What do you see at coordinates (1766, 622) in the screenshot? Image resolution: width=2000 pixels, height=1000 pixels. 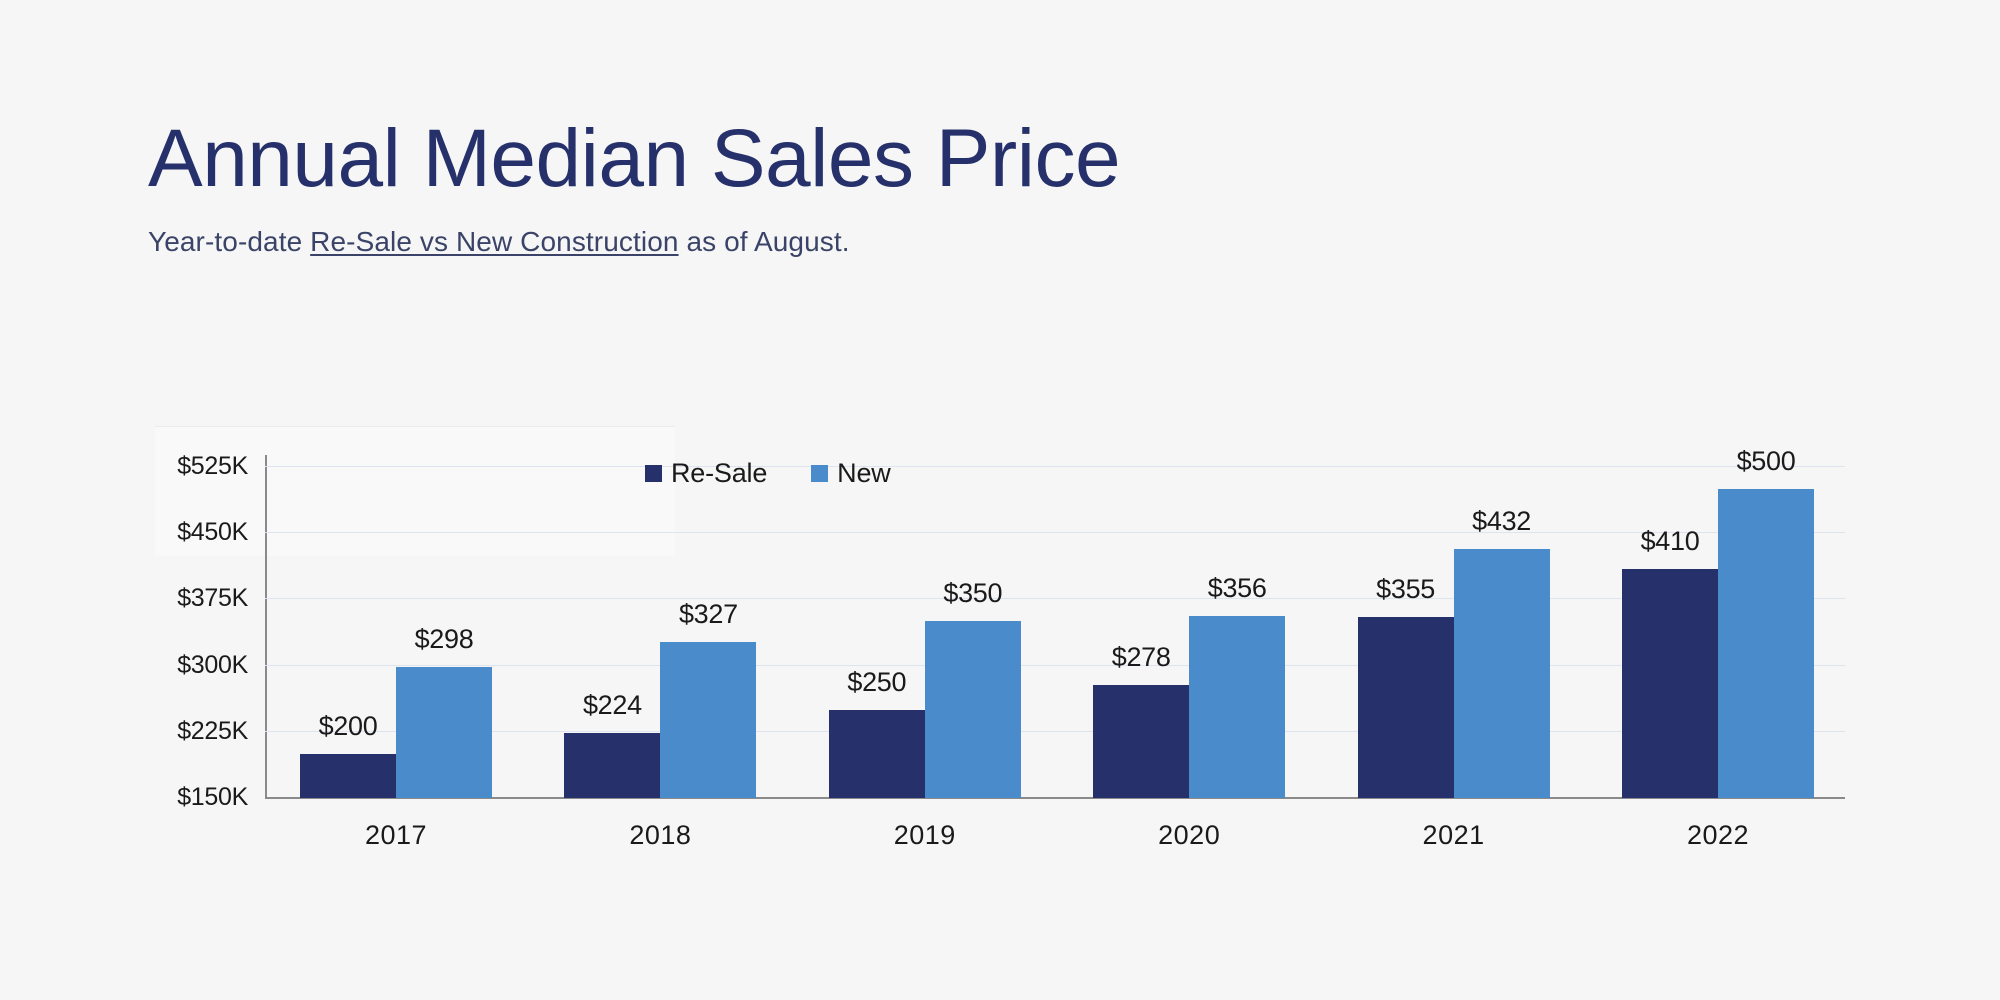 I see `bar-new-2022: $500` at bounding box center [1766, 622].